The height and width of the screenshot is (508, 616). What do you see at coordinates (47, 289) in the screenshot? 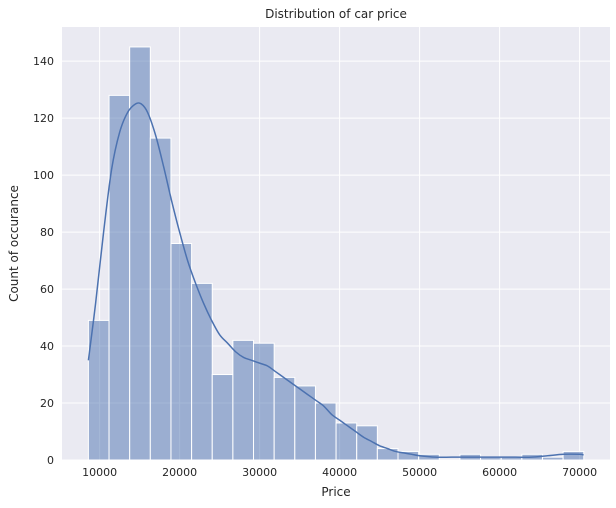
I see `y-tick-label: 60` at bounding box center [47, 289].